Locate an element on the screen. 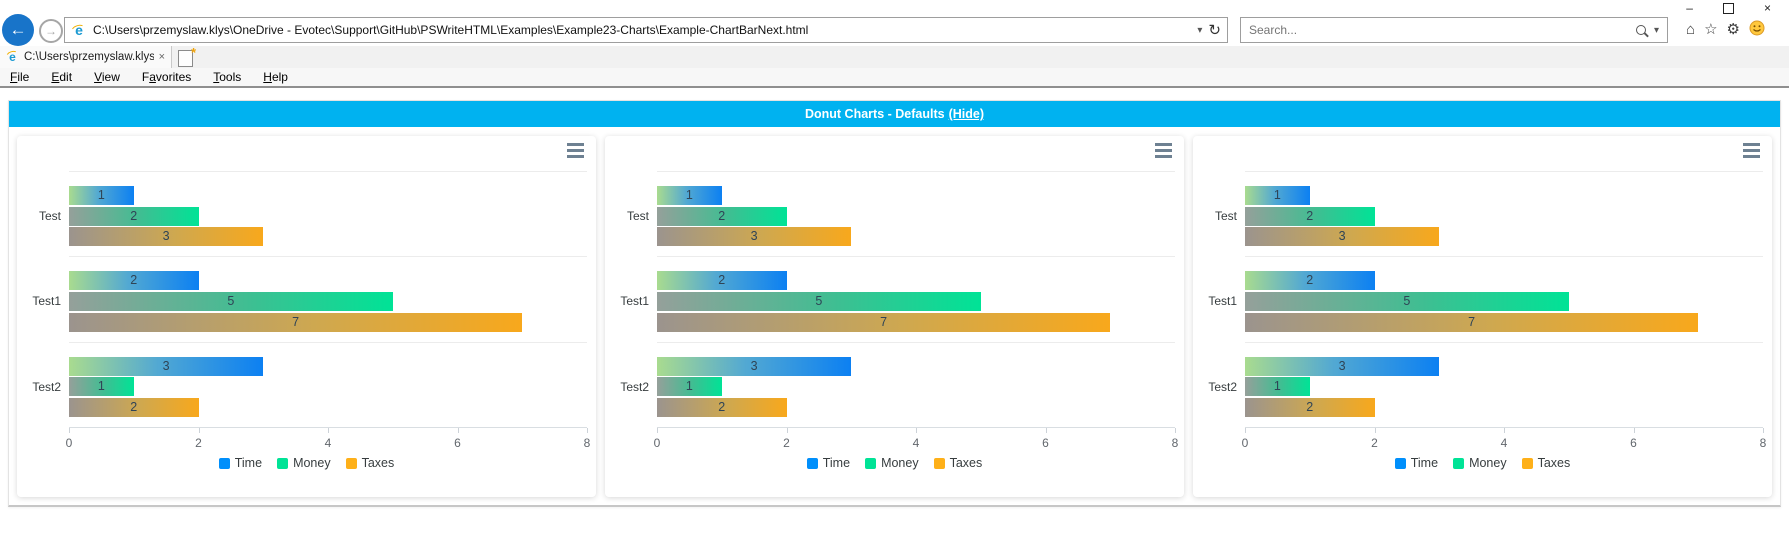 This screenshot has height=540, width=1789. menu-help: Help is located at coordinates (275, 77).